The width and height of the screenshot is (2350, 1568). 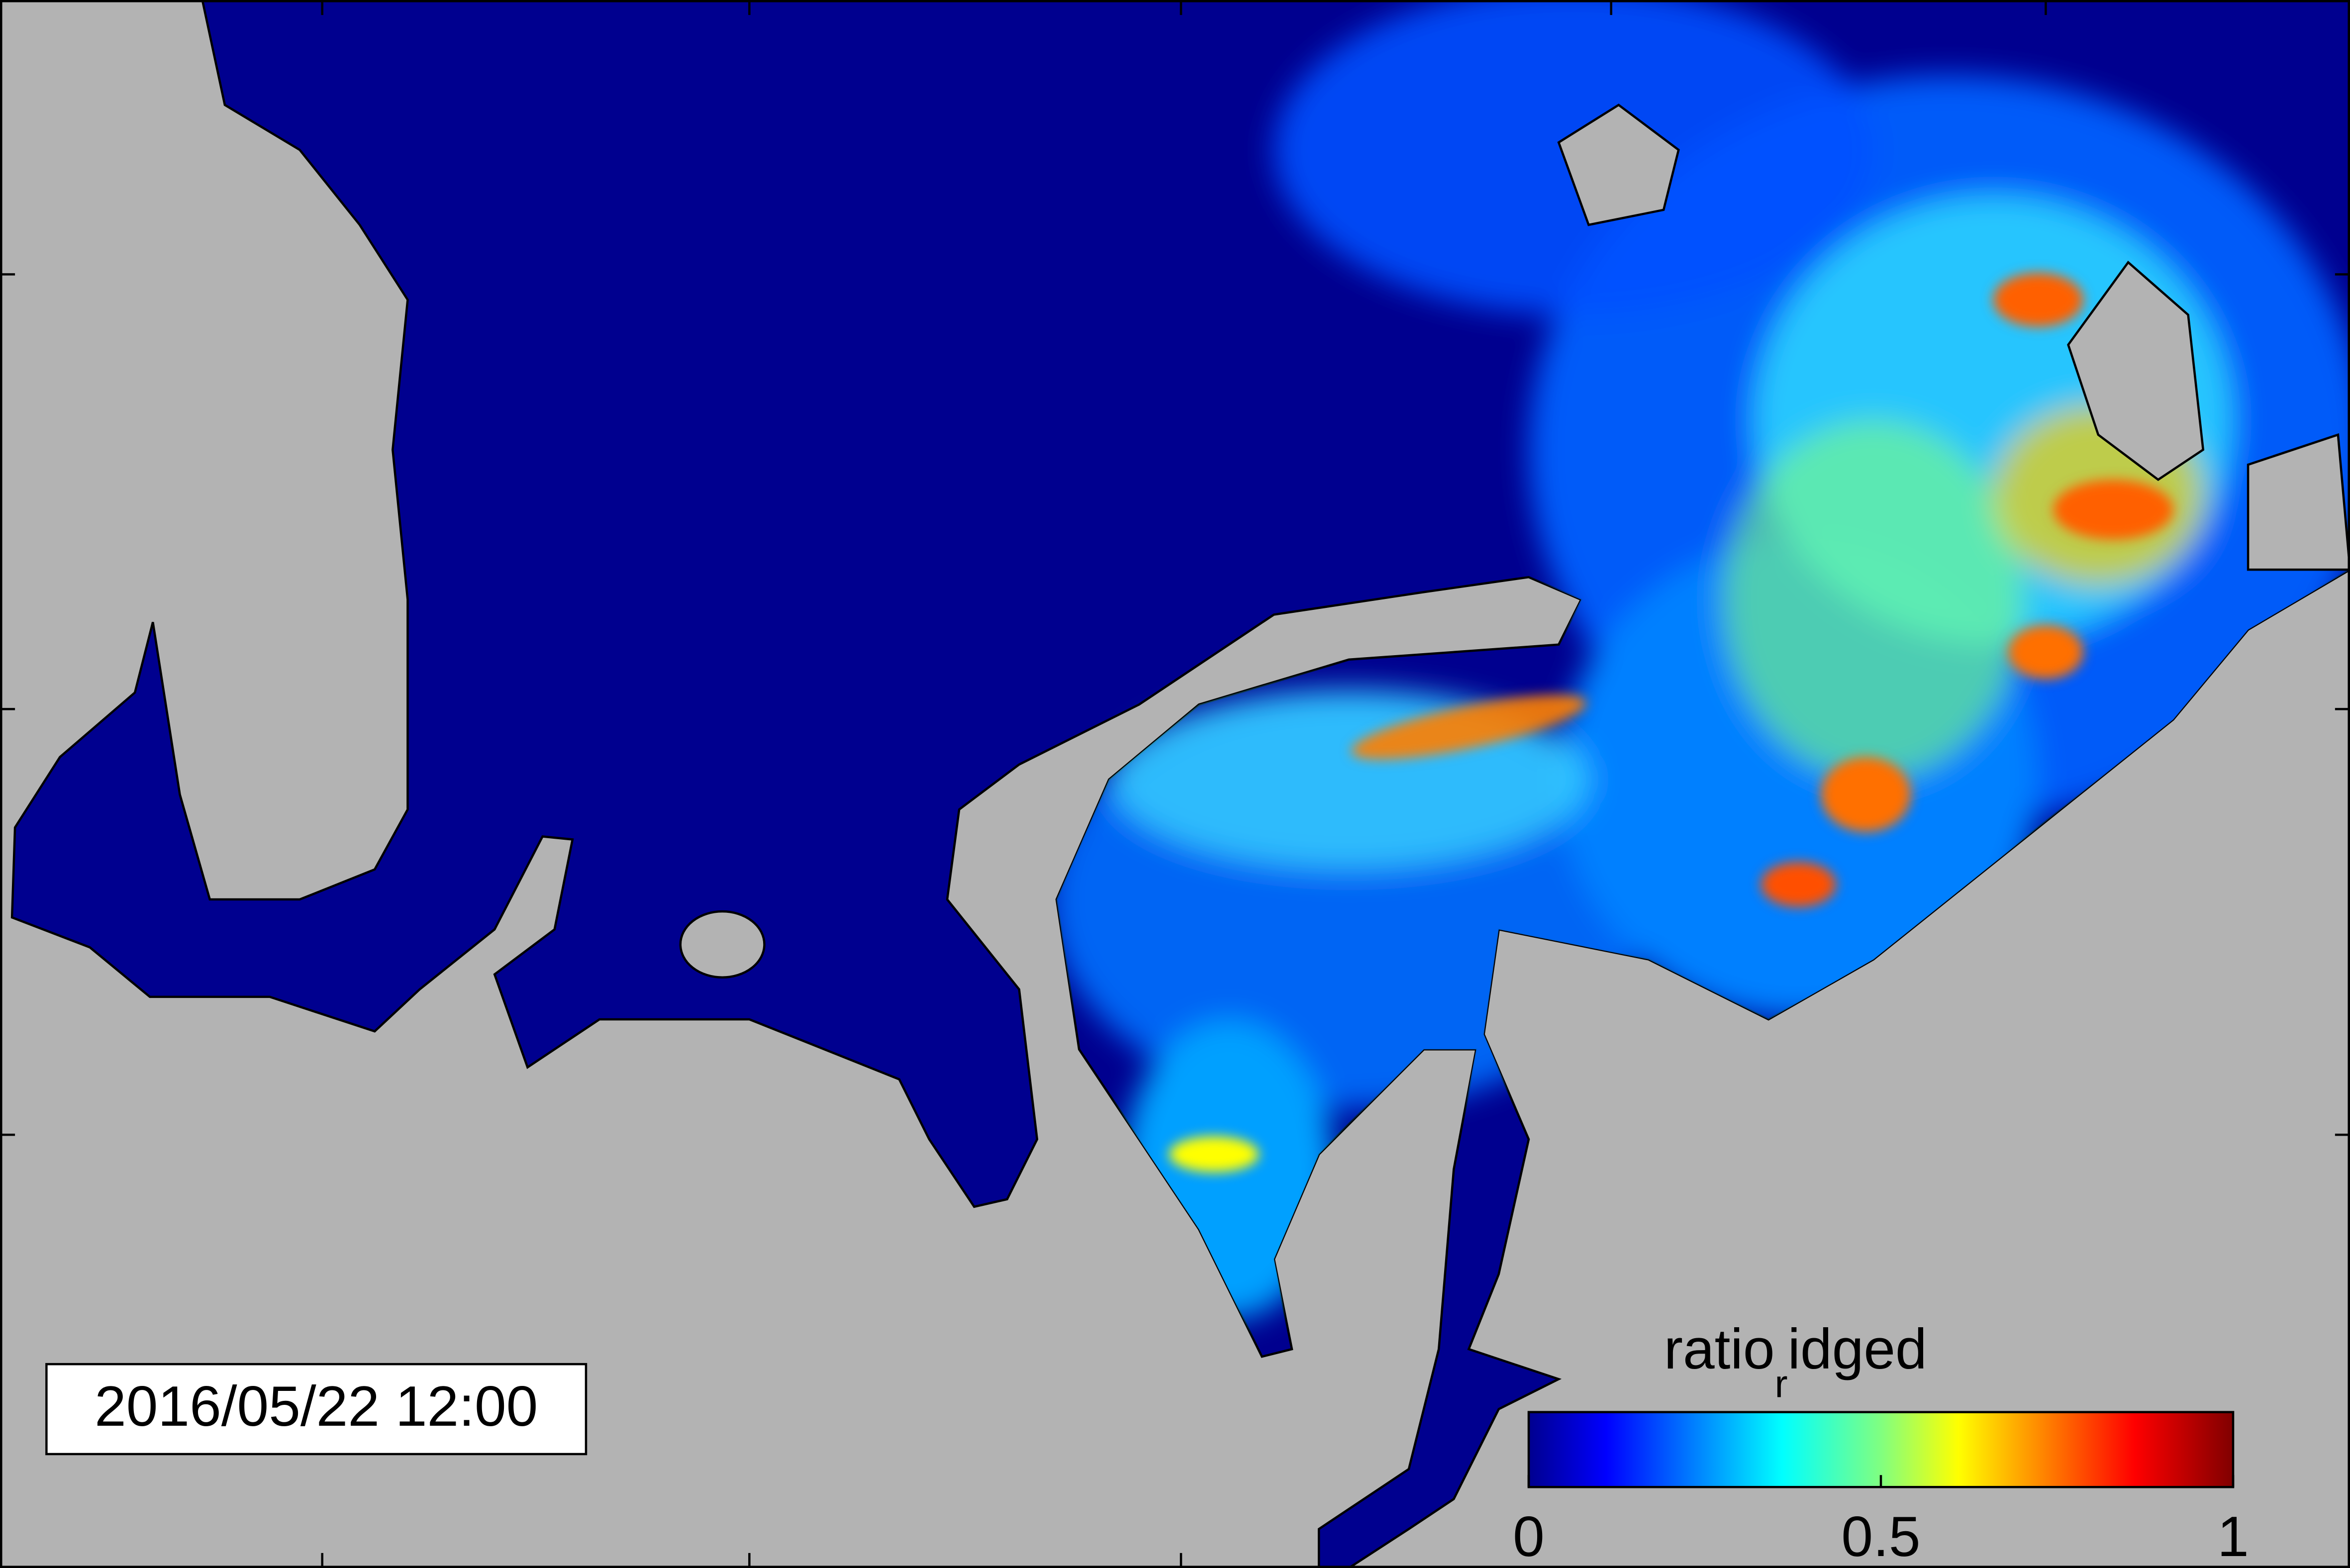 I want to click on timestamp-box, so click(x=316, y=1409).